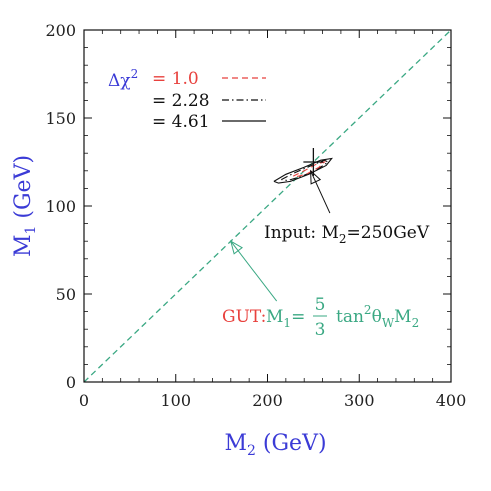  I want to click on x-tick-label: 100, so click(175, 400).